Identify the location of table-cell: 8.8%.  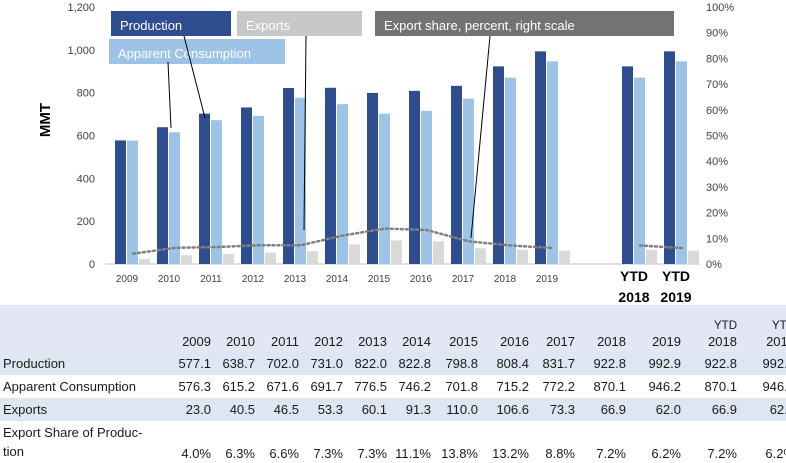
(560, 453).